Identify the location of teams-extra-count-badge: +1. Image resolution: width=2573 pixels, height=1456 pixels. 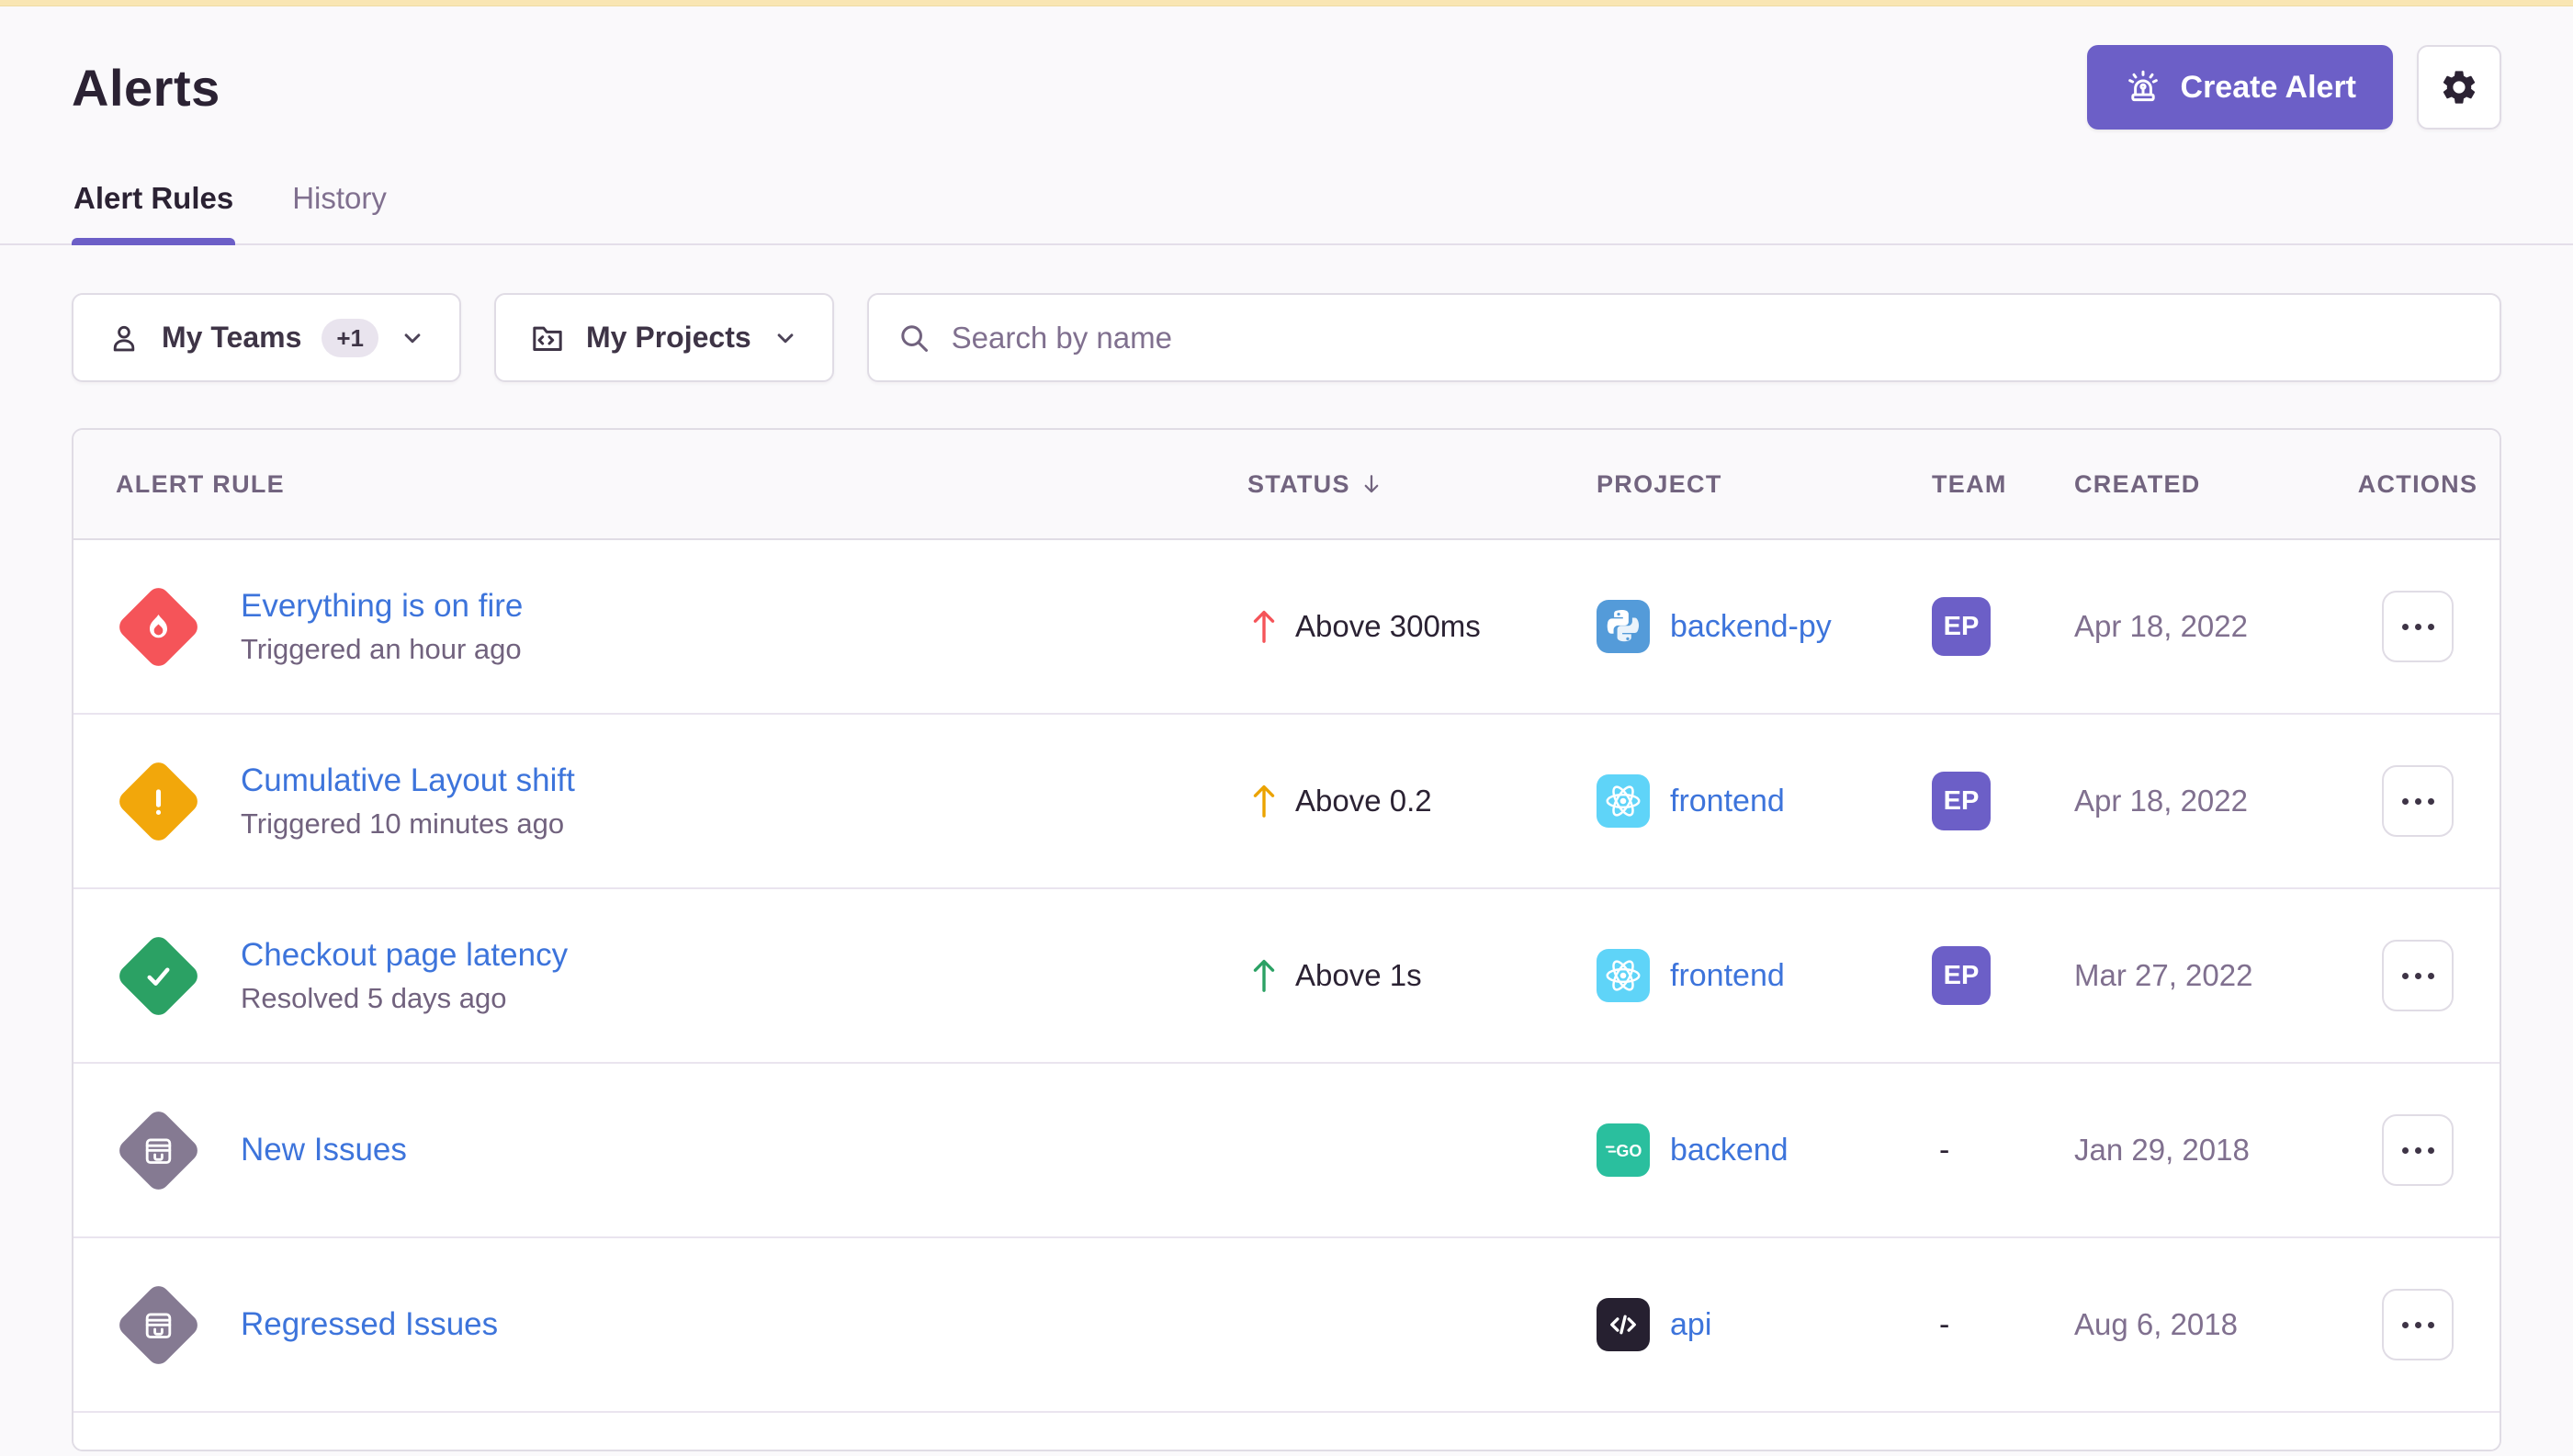
(350, 337).